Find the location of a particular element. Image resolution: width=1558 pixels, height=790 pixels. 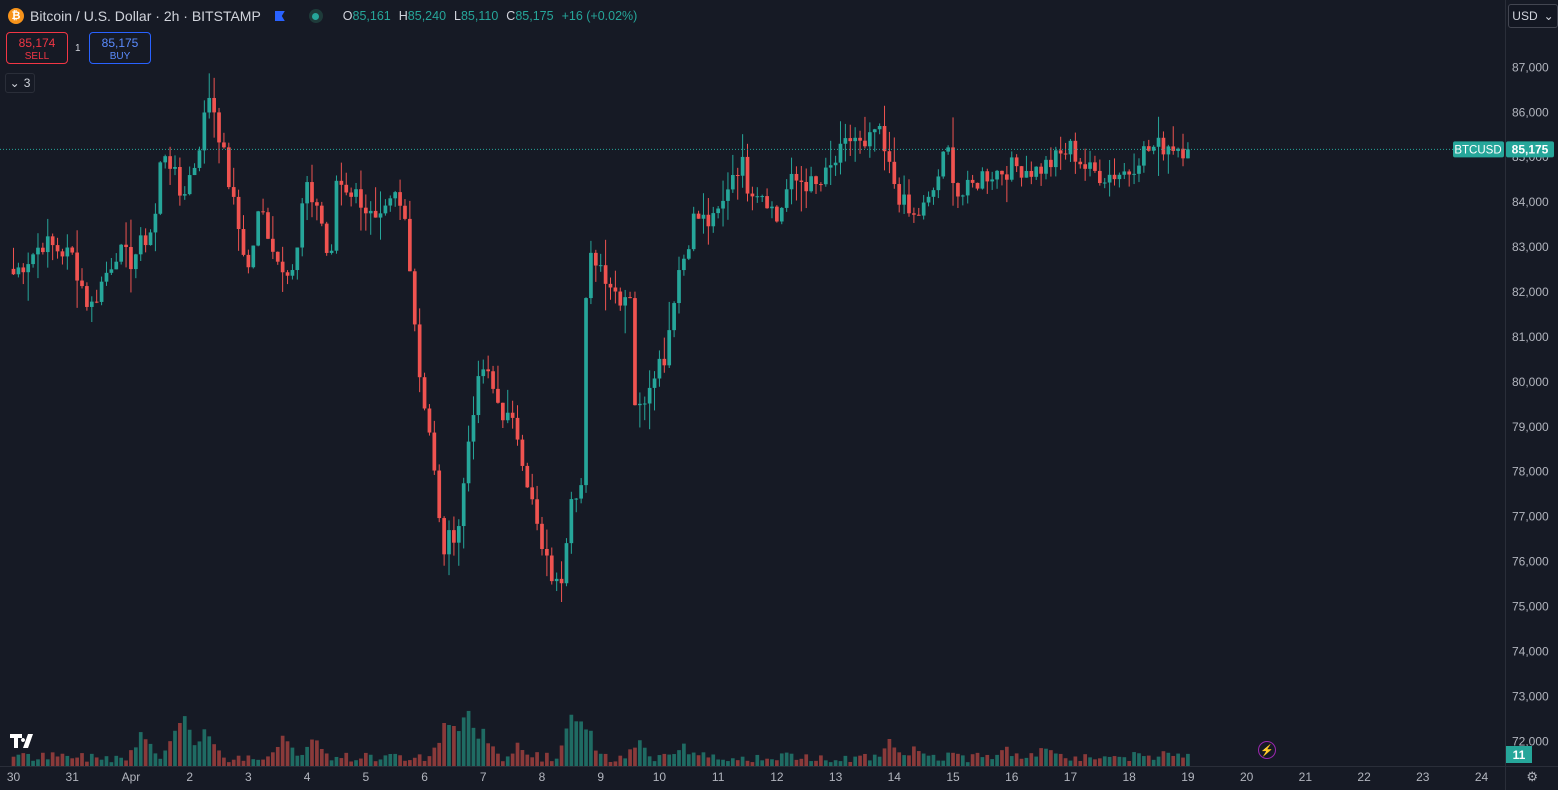

x-tick-label: 15 is located at coordinates (953, 777).